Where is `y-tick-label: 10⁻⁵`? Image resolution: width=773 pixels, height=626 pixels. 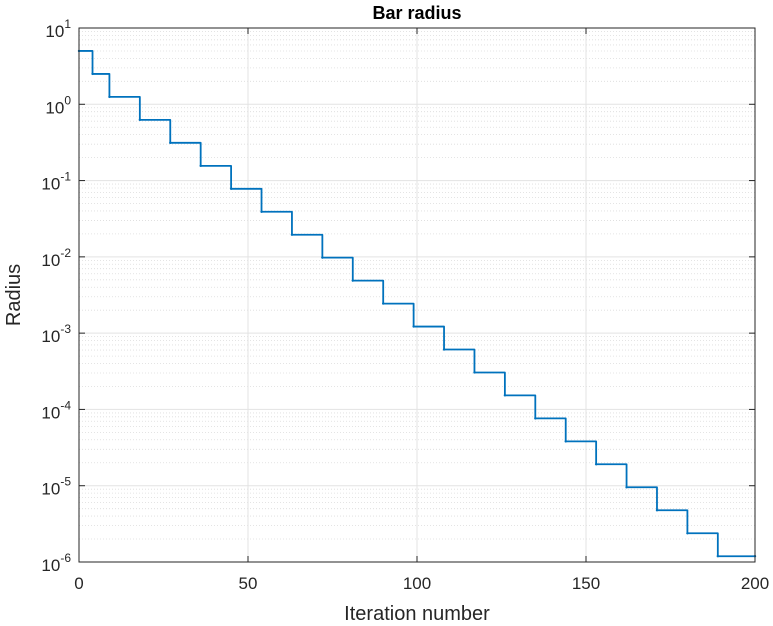
y-tick-label: 10⁻⁵ is located at coordinates (56, 487).